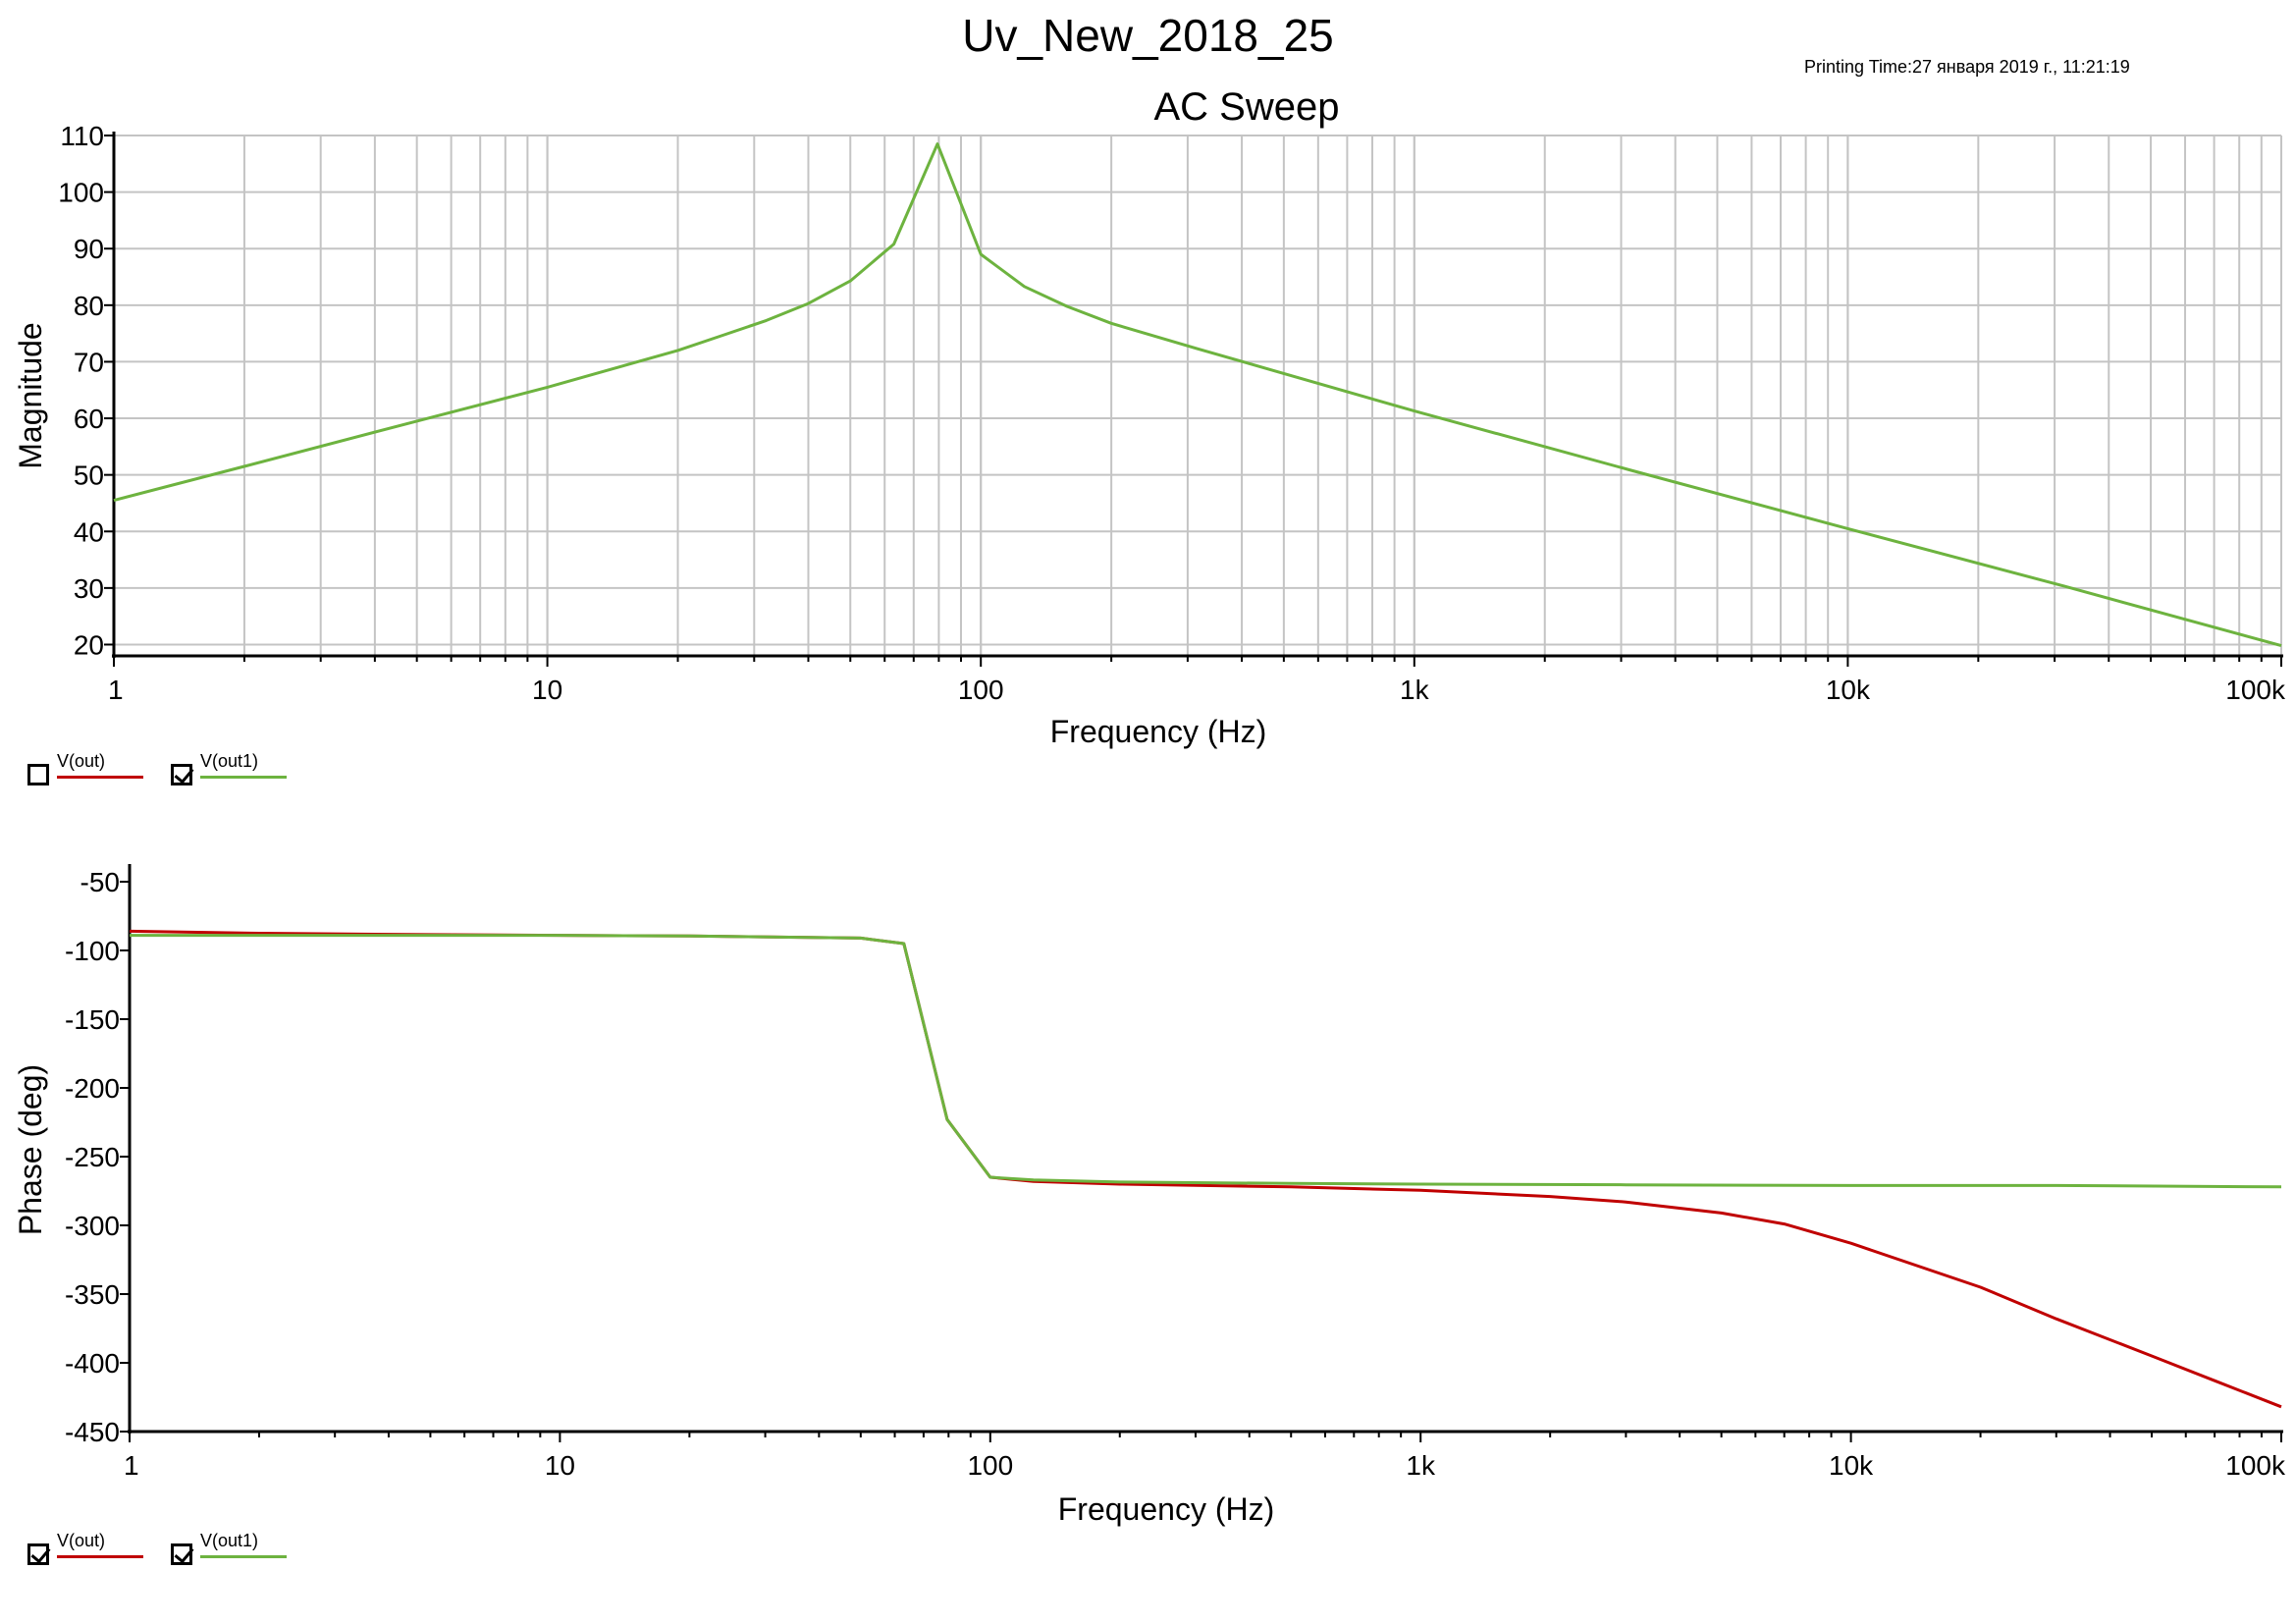 The width and height of the screenshot is (2296, 1624). Describe the element at coordinates (89, 644) in the screenshot. I see `y-tick-label: 20` at that location.